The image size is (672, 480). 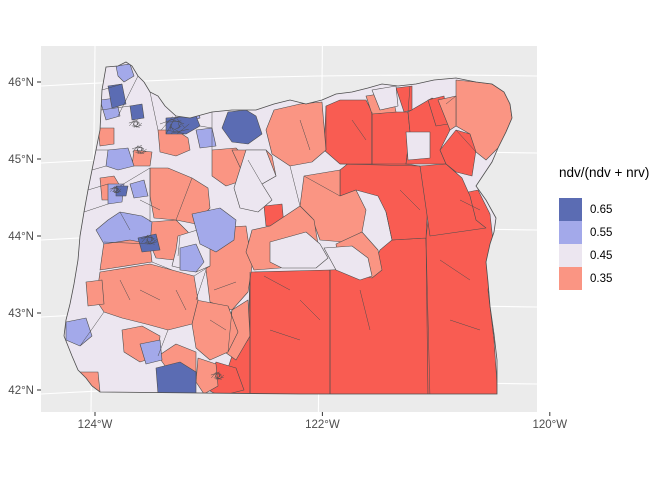 I want to click on legend-label: 0.45, so click(x=601, y=256).